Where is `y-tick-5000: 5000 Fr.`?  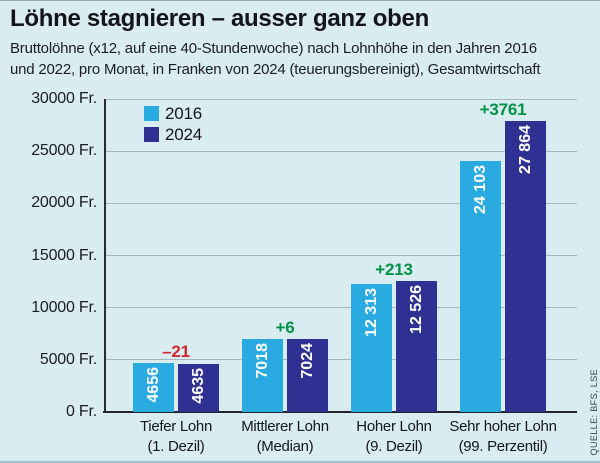
y-tick-5000: 5000 Fr. is located at coordinates (68, 359).